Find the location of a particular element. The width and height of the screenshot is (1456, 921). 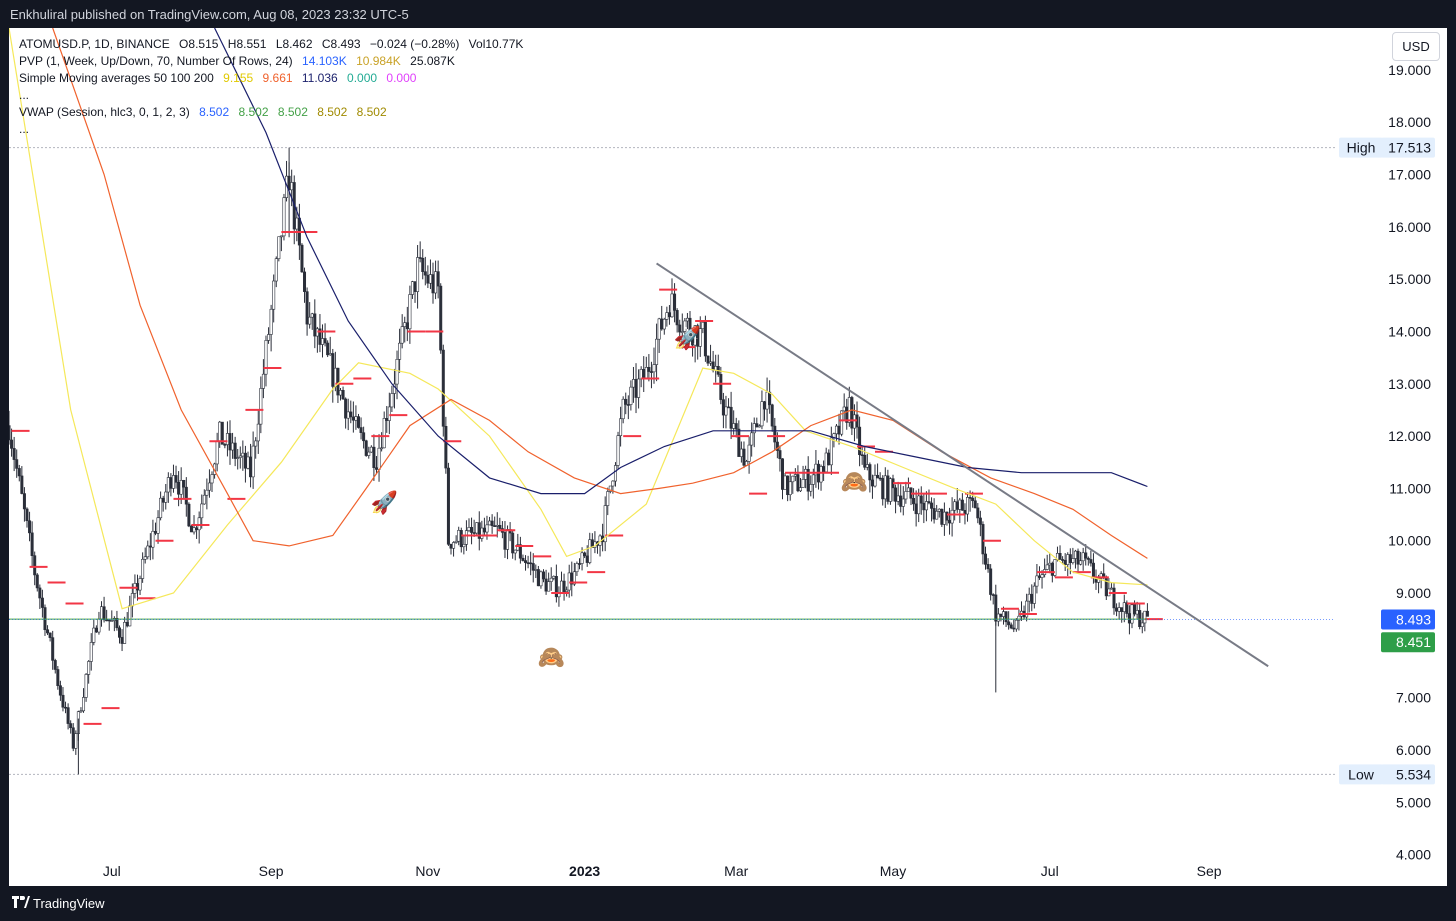

x-tick-label: Jul is located at coordinates (1050, 871).